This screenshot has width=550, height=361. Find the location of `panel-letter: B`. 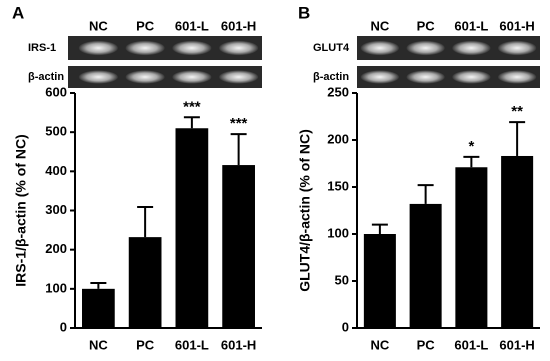

panel-letter: B is located at coordinates (304, 12).